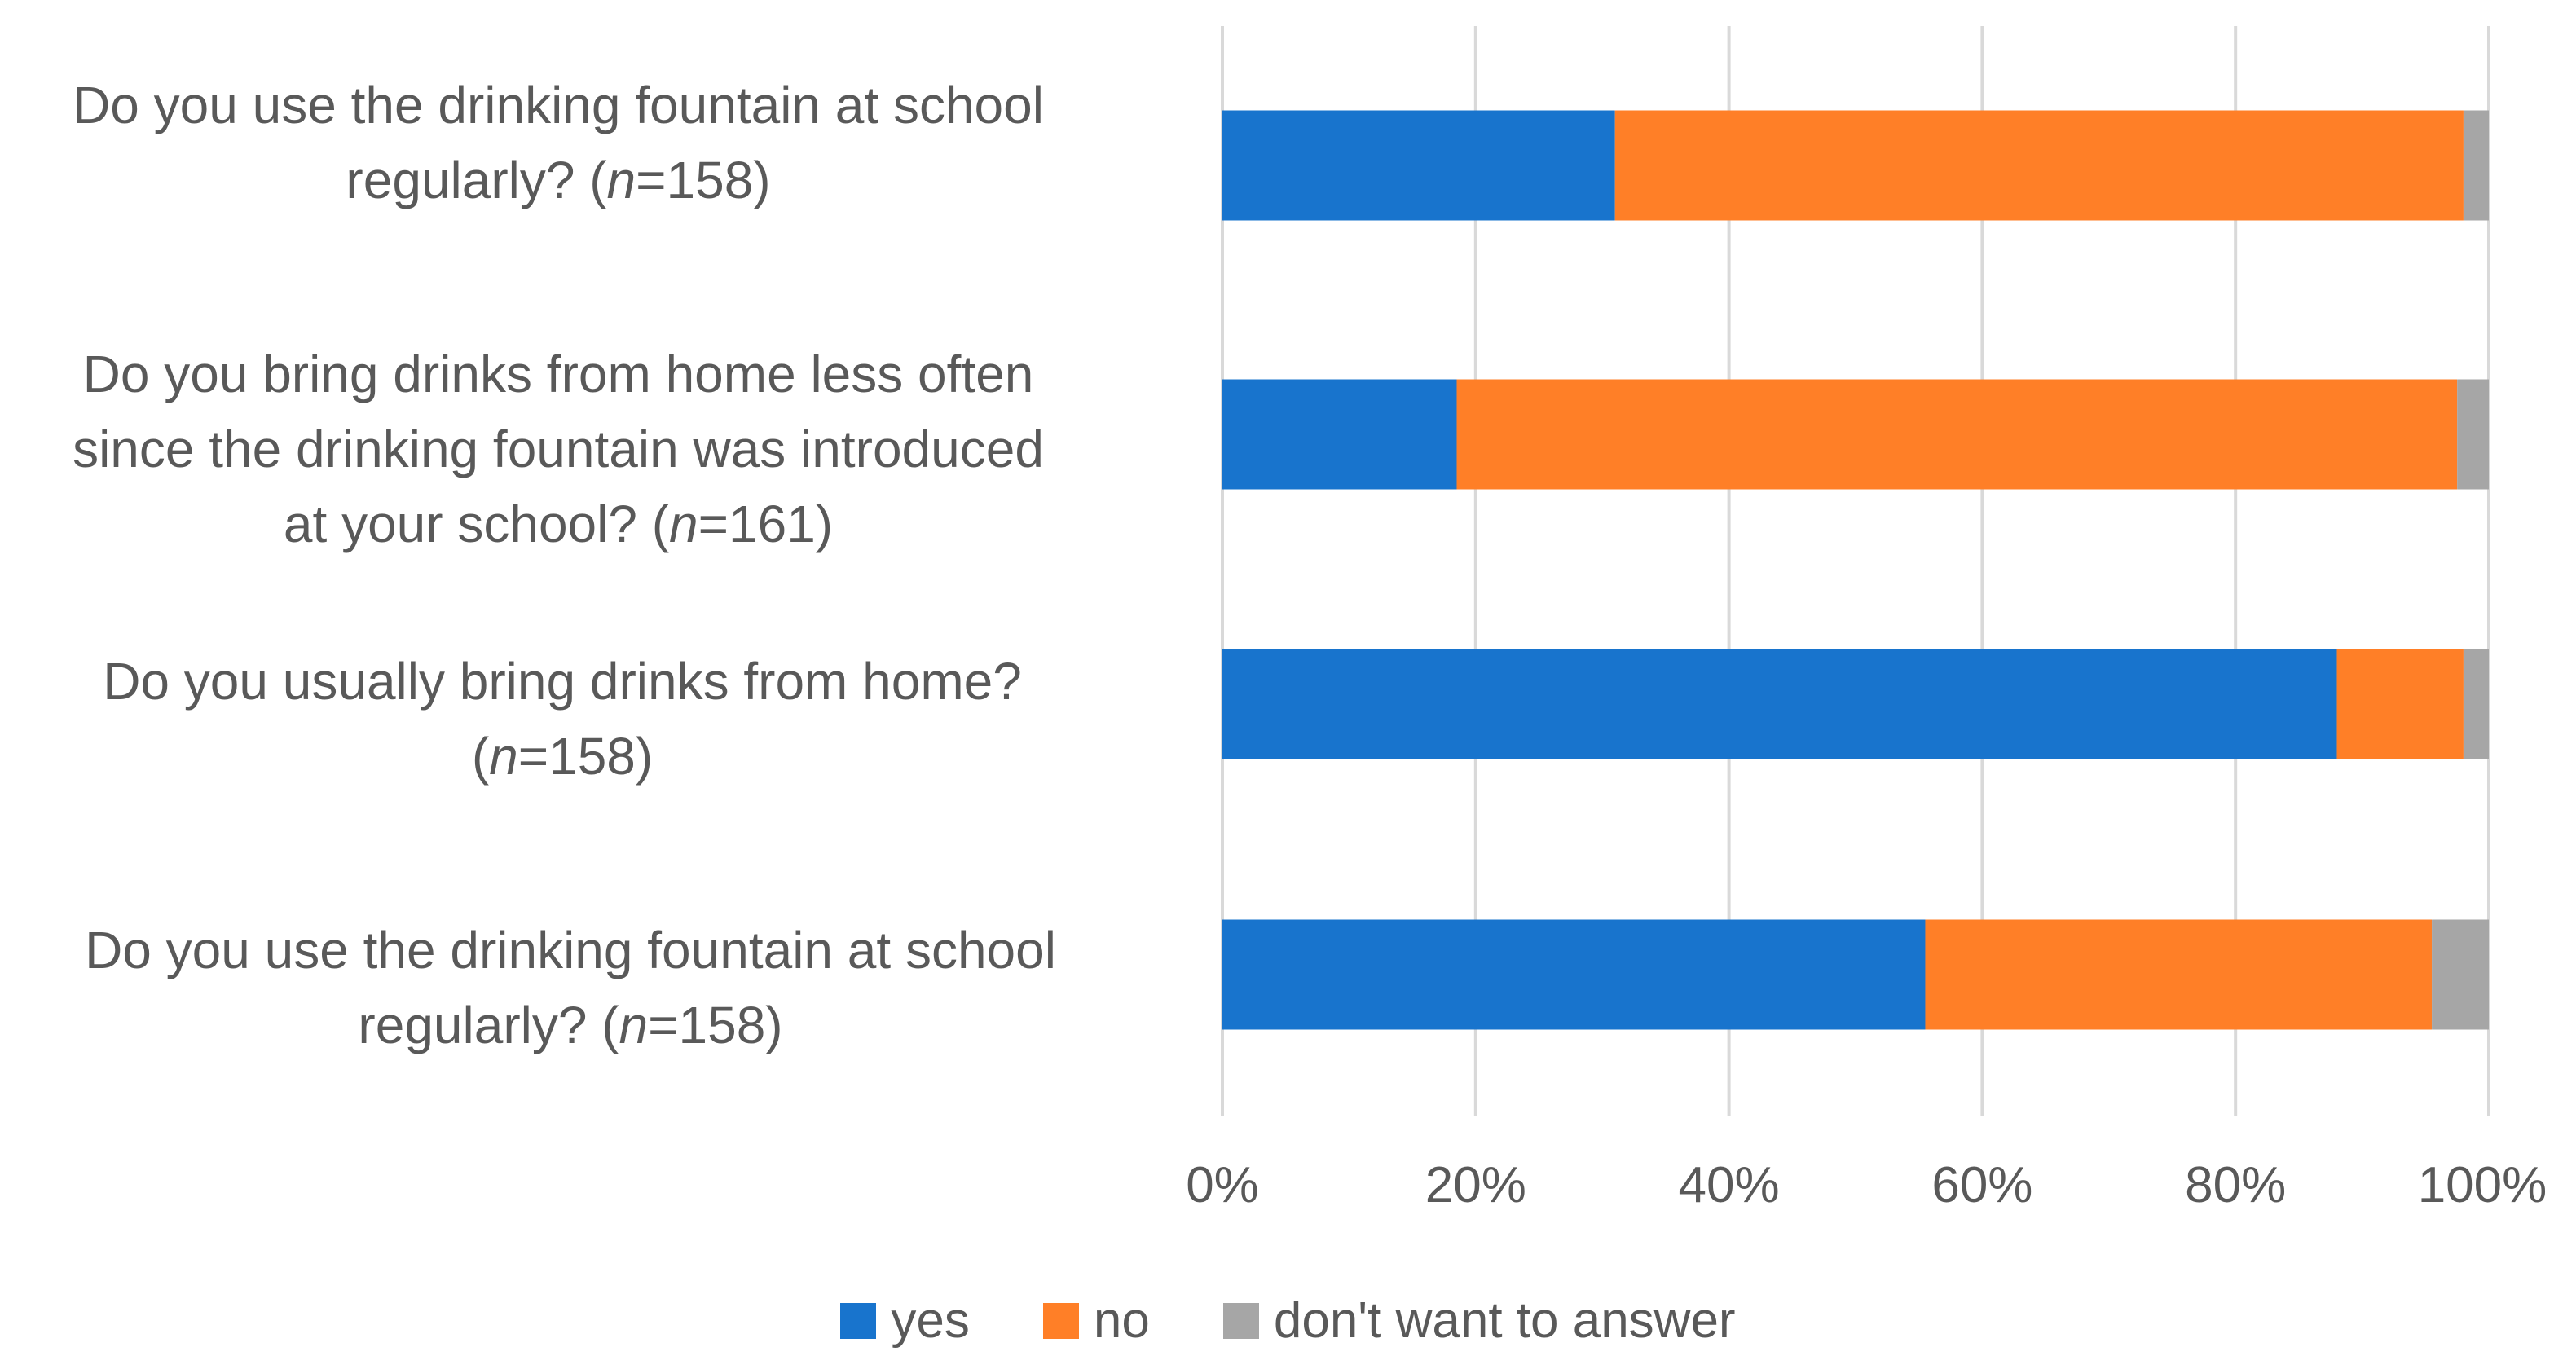 This screenshot has height=1369, width=2576. What do you see at coordinates (2179, 974) in the screenshot?
I see `bar-4-no` at bounding box center [2179, 974].